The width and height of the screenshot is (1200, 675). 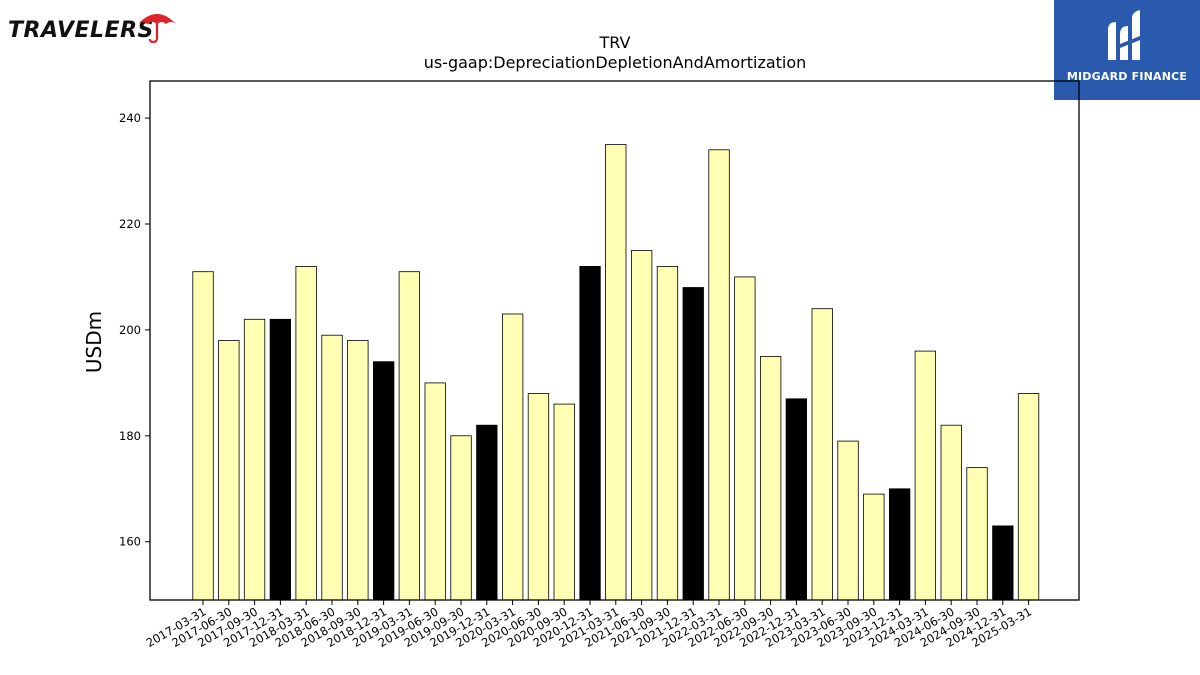 I want to click on y-tick-label: 200, so click(x=130, y=330).